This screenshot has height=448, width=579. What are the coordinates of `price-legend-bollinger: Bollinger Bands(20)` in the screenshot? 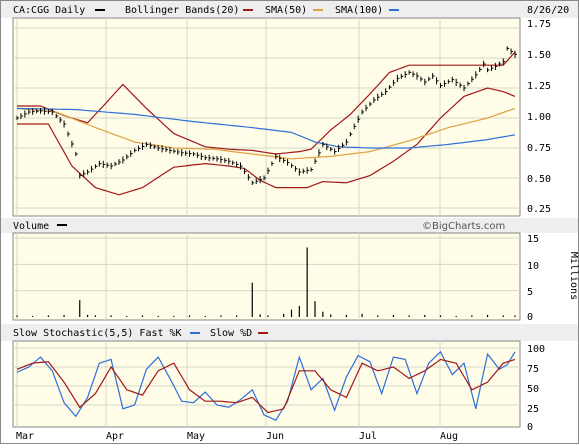 It's located at (182, 10).